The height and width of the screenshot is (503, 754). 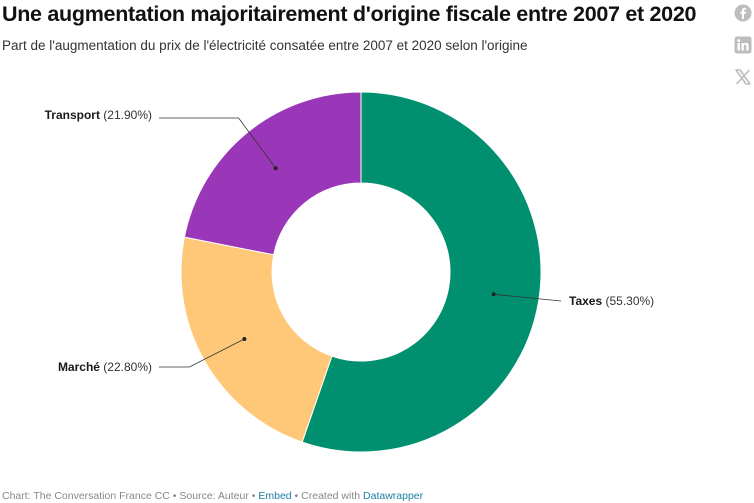 I want to click on slice-label-marche: Marché (22.80%), so click(x=105, y=367).